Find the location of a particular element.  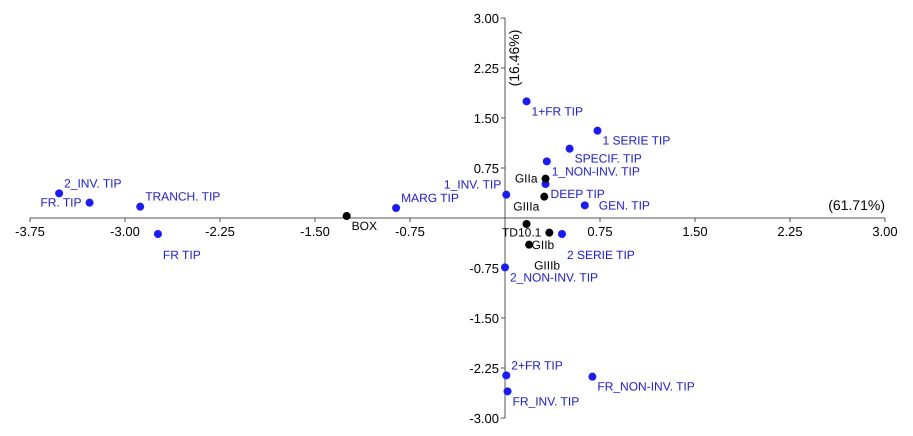

y-tick-label: -3.00 is located at coordinates (484, 418).